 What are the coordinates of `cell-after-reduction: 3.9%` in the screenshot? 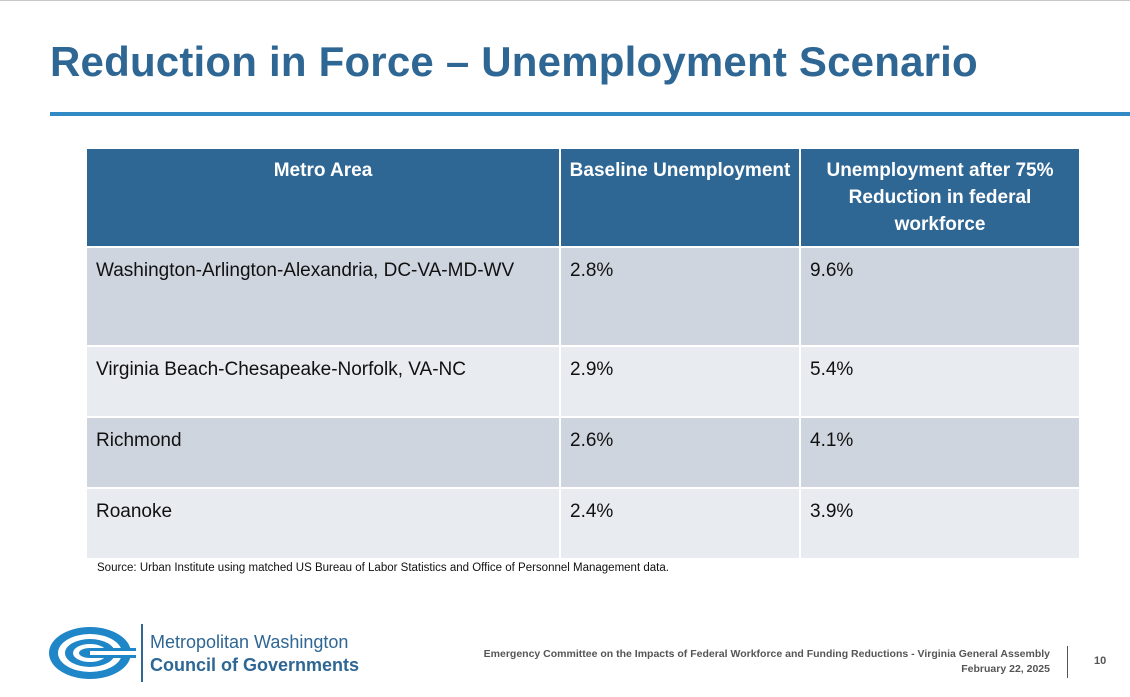 It's located at (939, 524).